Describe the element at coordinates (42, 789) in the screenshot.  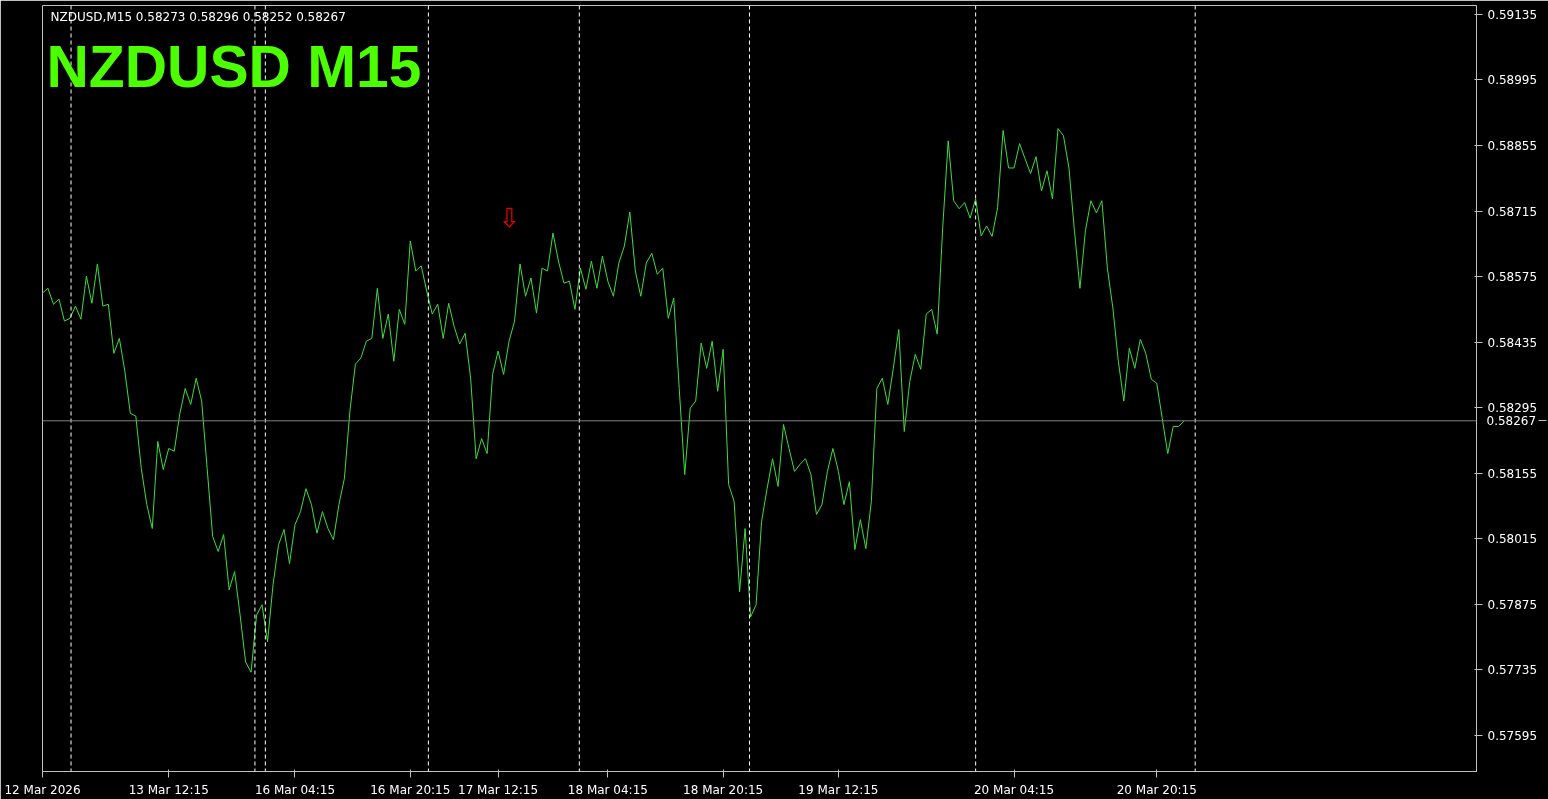
I see `x-tick-label: 12 Mar 2026` at that location.